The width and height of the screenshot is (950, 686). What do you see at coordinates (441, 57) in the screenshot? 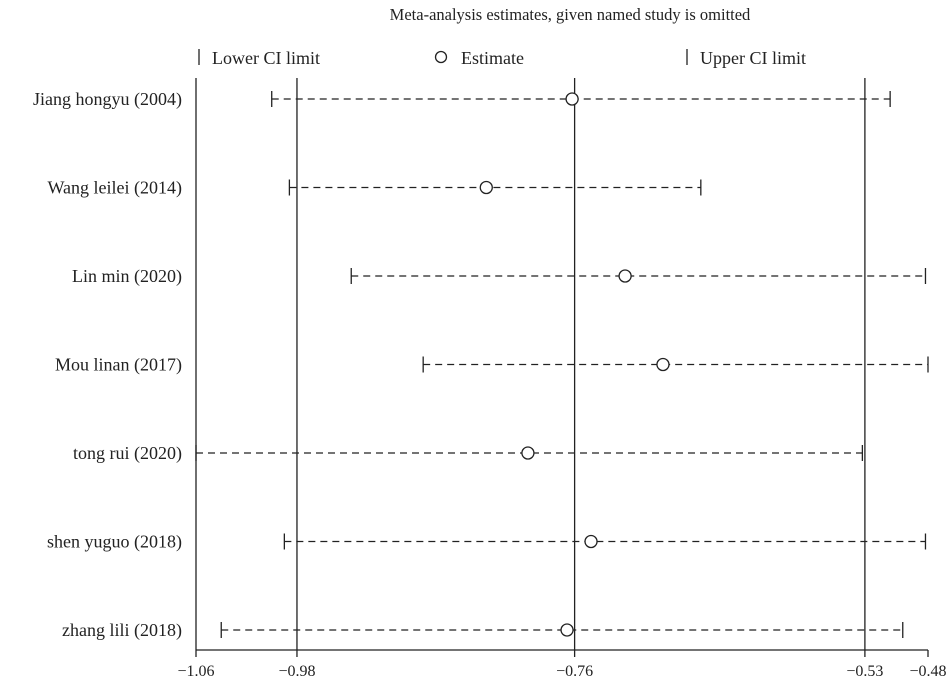
I see `legend-estimate-marker` at bounding box center [441, 57].